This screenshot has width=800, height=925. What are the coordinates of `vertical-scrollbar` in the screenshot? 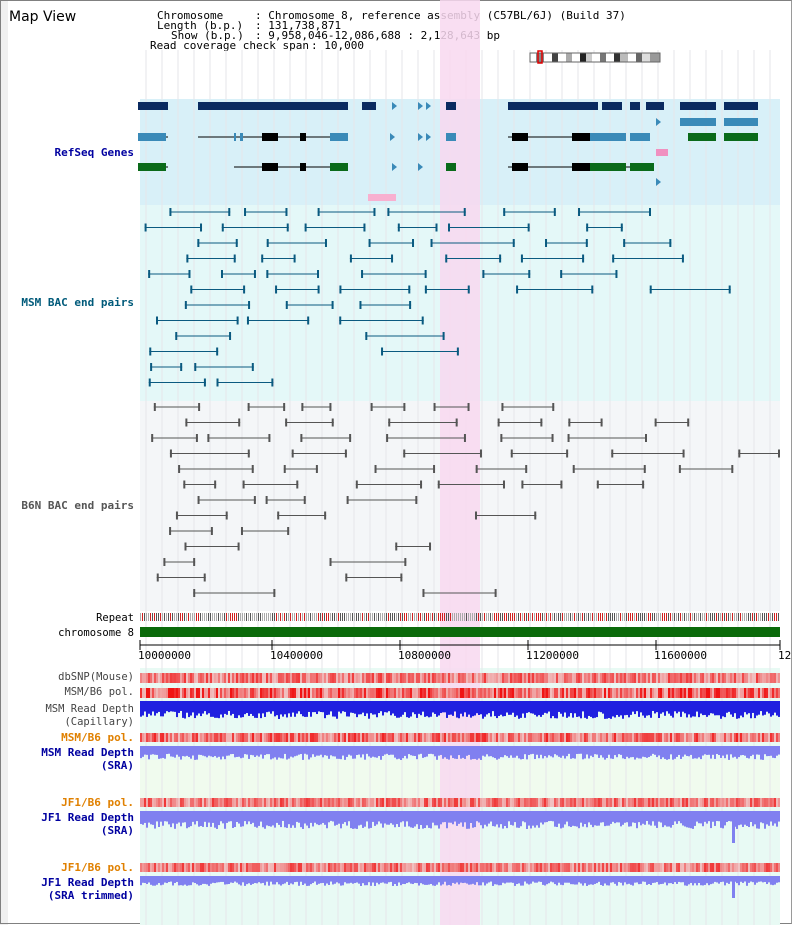 It's located at (4, 462).